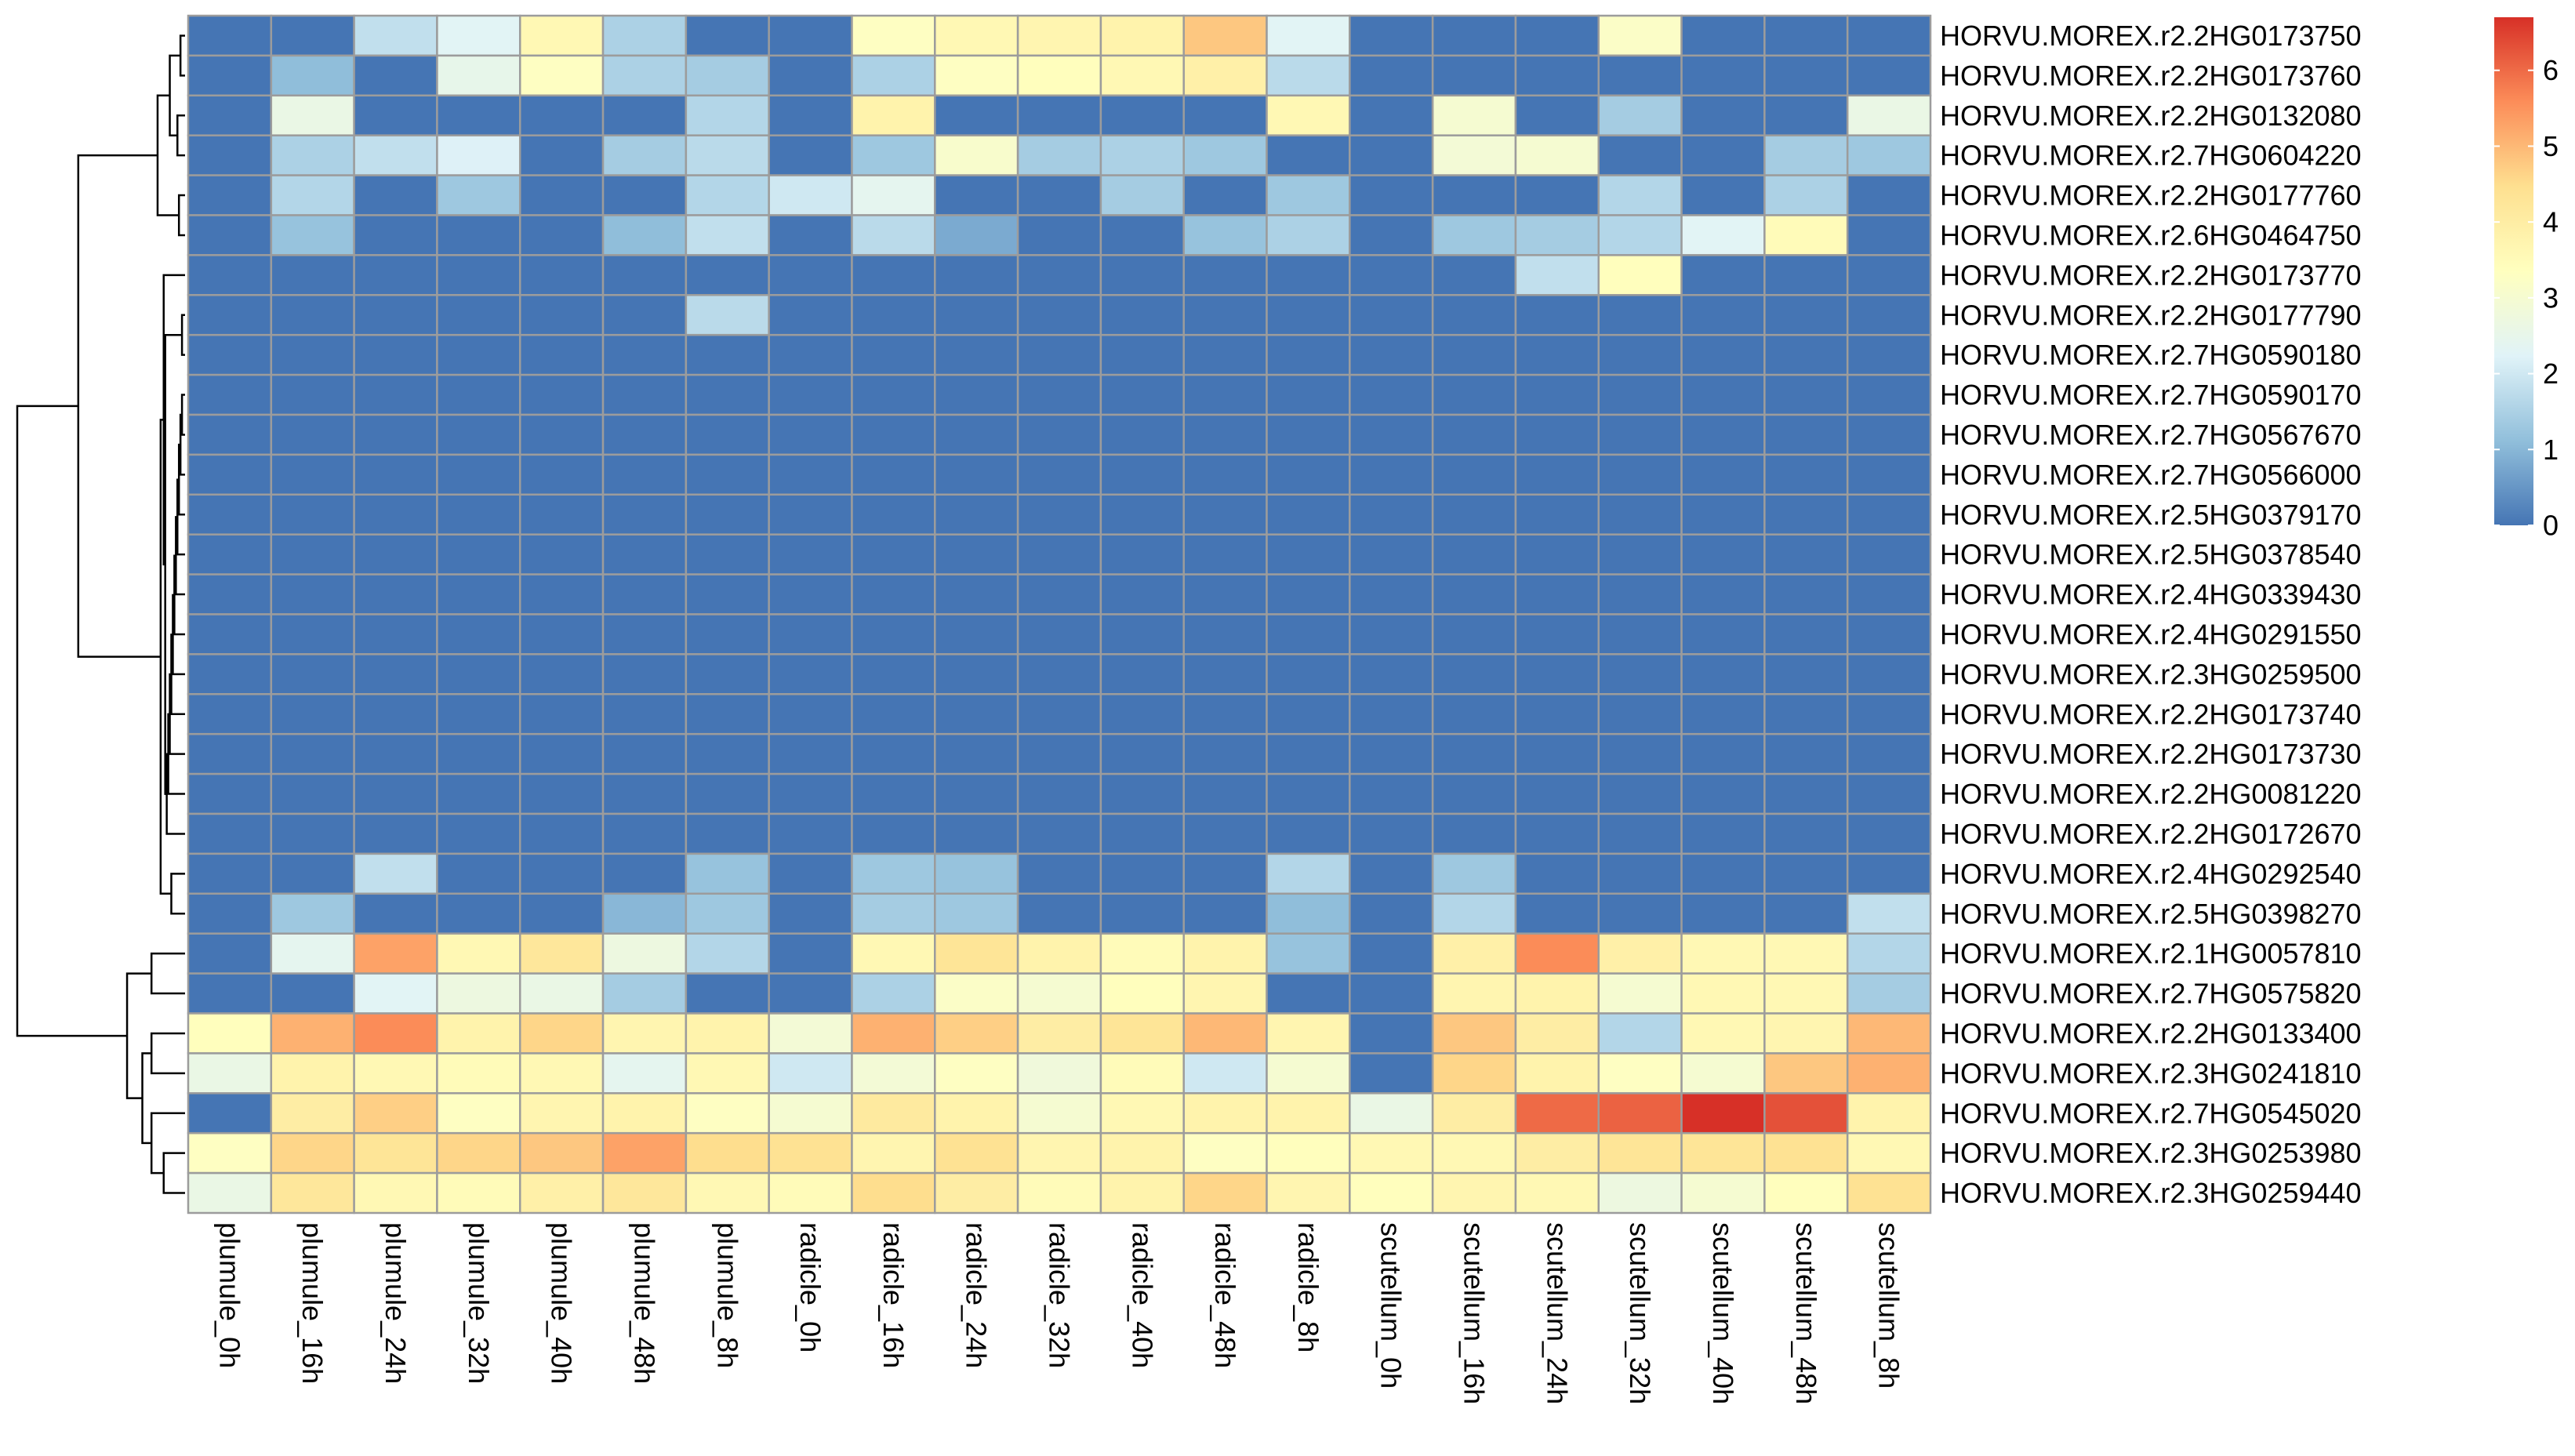 The height and width of the screenshot is (1456, 2575). Describe the element at coordinates (2151, 235) in the screenshot. I see `row-label: HORVU.MOREX.r2.6HG0464750` at that location.